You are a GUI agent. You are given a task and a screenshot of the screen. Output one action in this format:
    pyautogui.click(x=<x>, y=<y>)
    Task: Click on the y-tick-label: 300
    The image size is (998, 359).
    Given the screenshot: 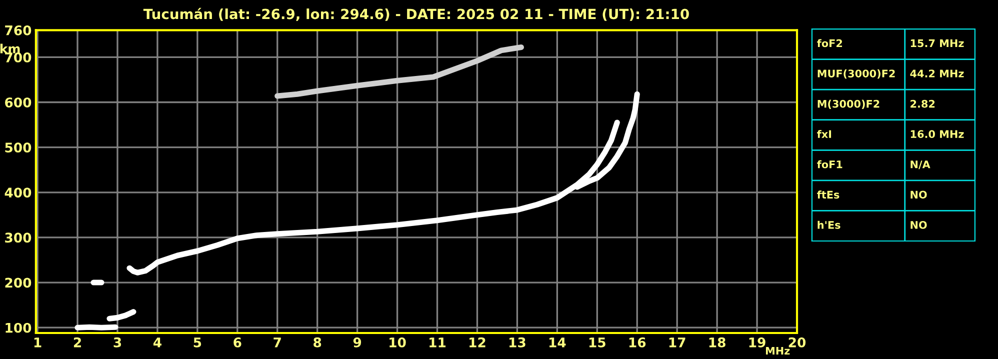 What is the action you would take?
    pyautogui.click(x=18, y=237)
    